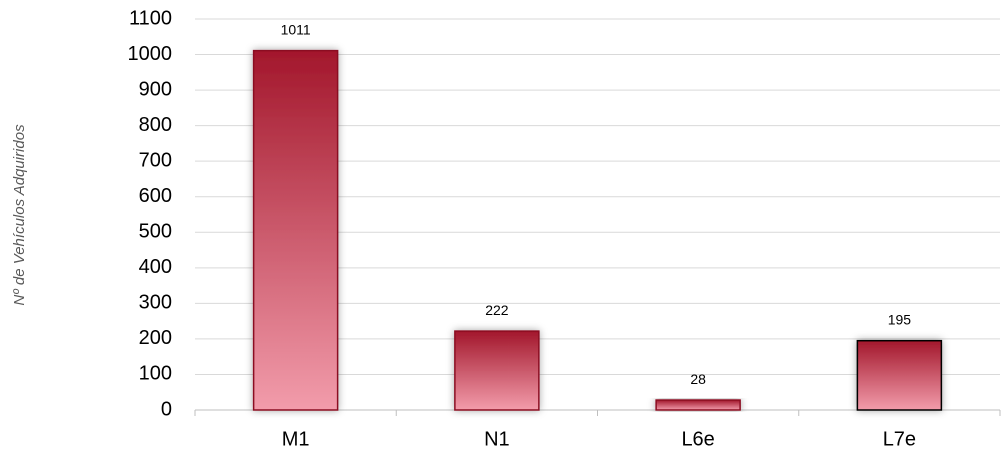 This screenshot has width=1006, height=459. What do you see at coordinates (899, 439) in the screenshot?
I see `x-tick-label: L7e` at bounding box center [899, 439].